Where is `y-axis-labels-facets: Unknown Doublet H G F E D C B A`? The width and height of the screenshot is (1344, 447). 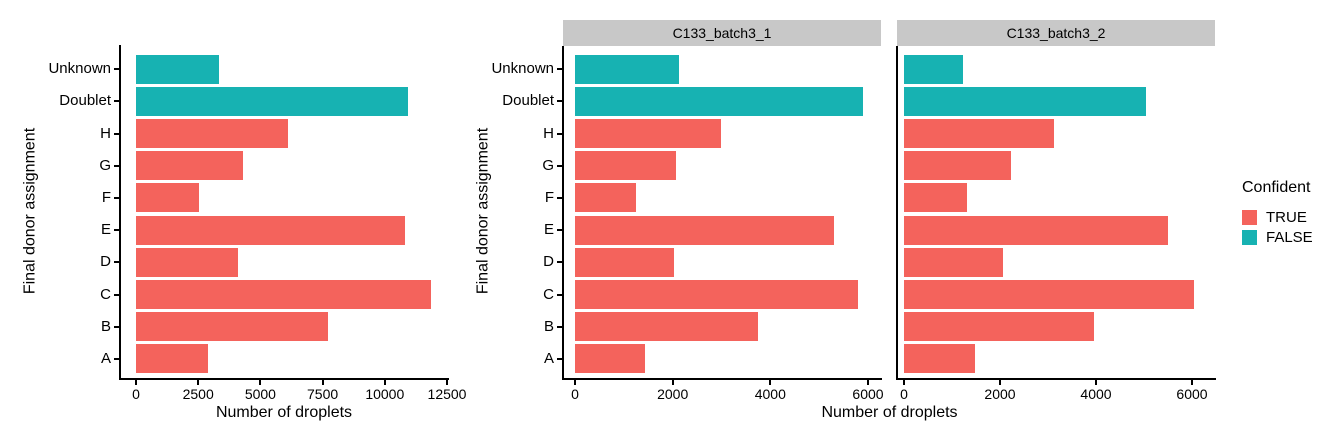 y-axis-labels-facets: Unknown Doublet H G F E D C B A is located at coordinates (503, 211).